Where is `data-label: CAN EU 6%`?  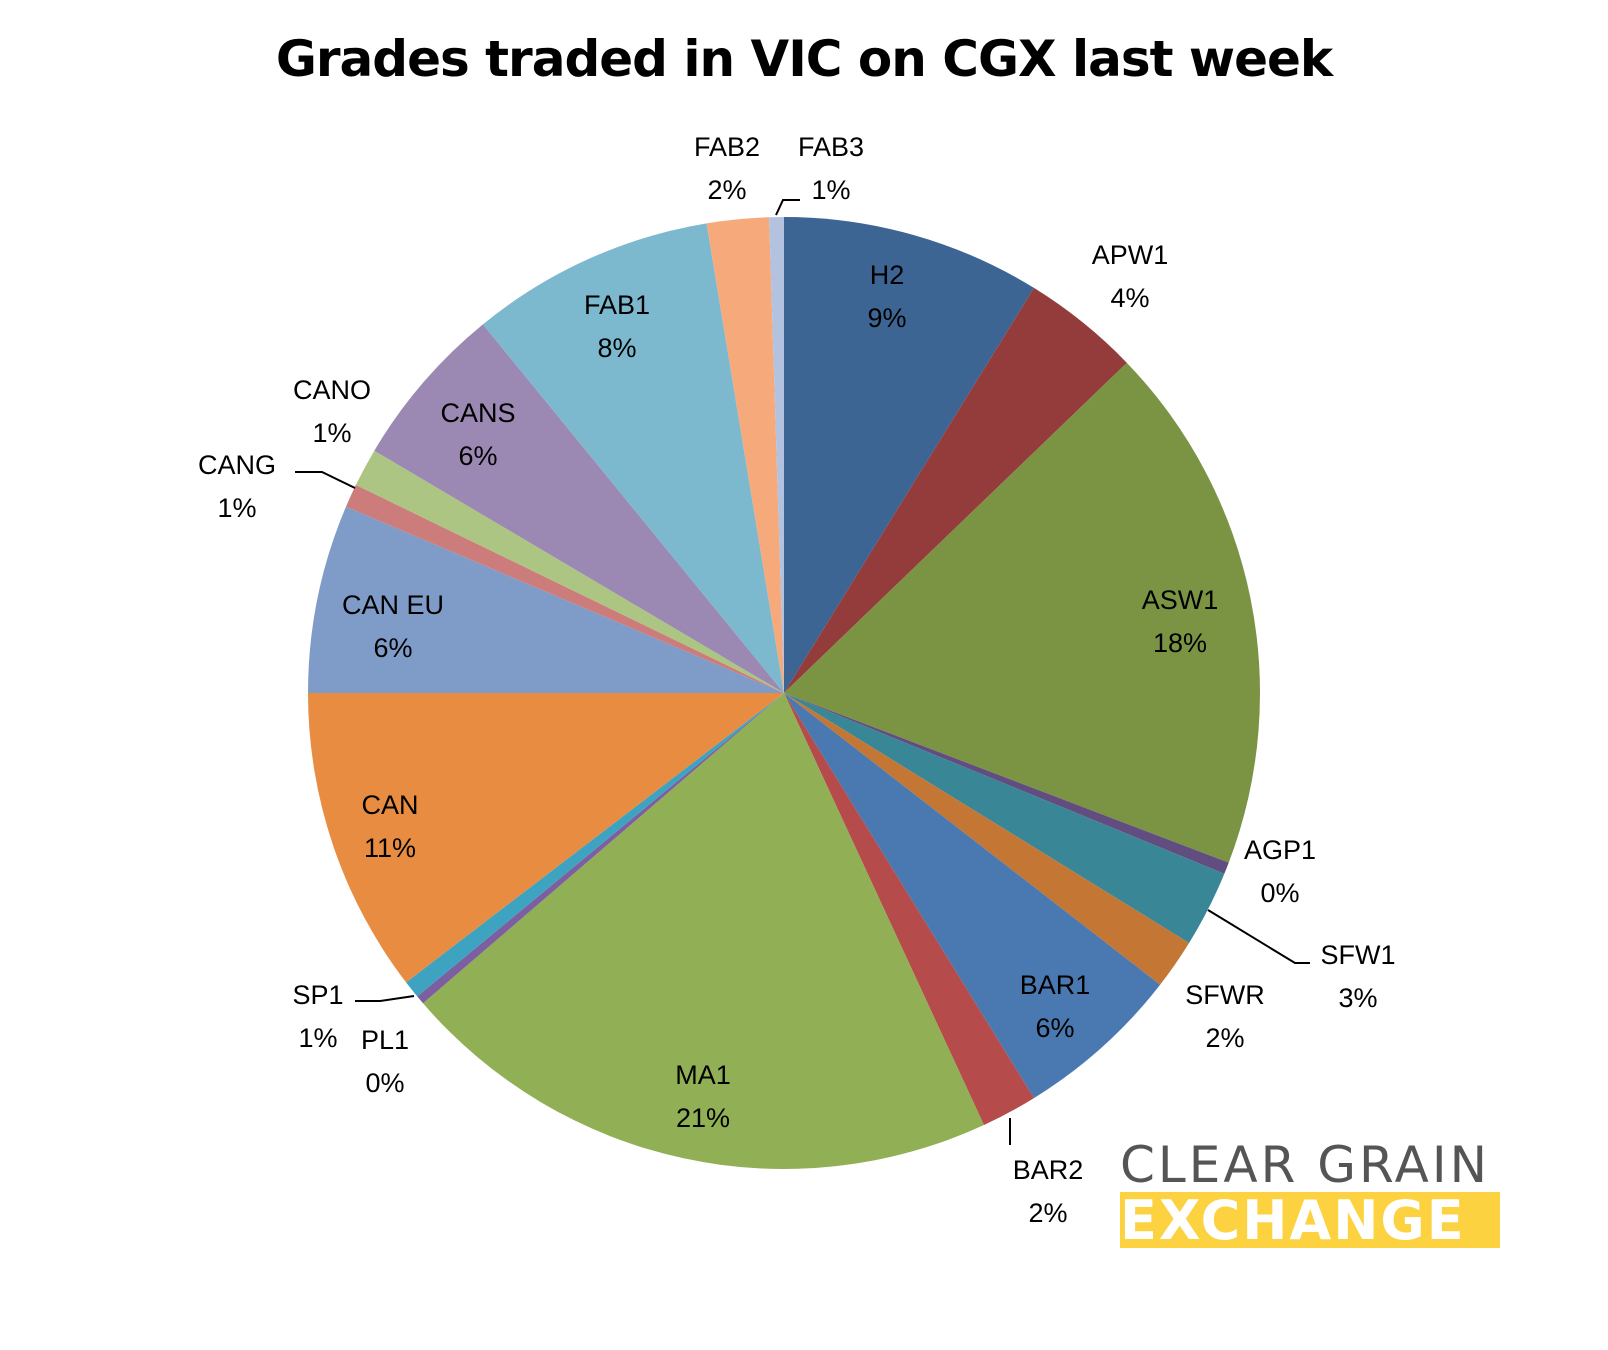 data-label: CAN EU 6% is located at coordinates (393, 626).